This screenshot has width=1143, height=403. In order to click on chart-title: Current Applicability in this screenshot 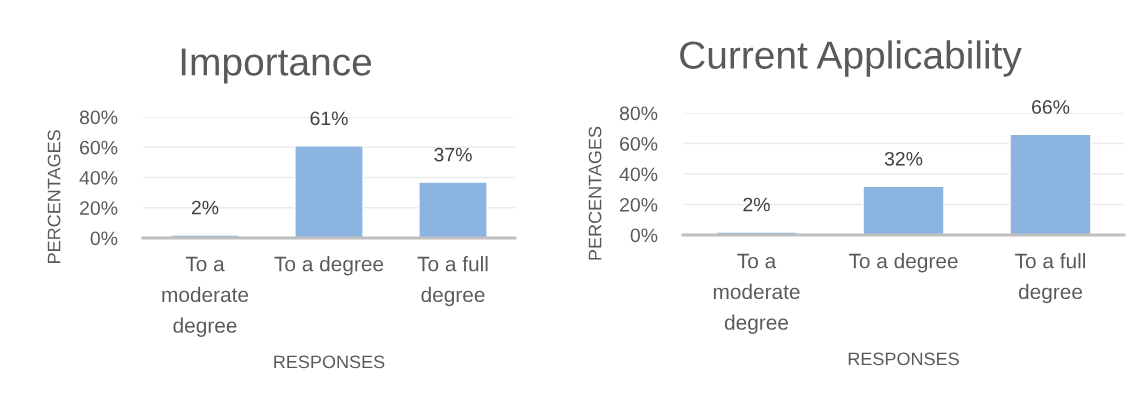, I will do `click(851, 58)`.